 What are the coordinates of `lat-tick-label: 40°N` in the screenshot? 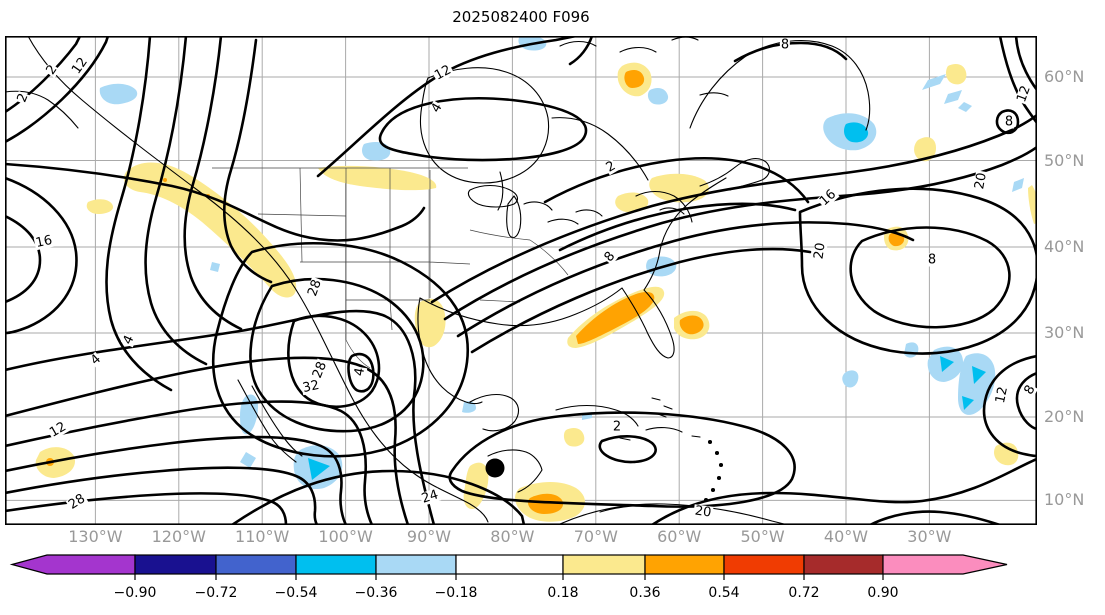 It's located at (1064, 246).